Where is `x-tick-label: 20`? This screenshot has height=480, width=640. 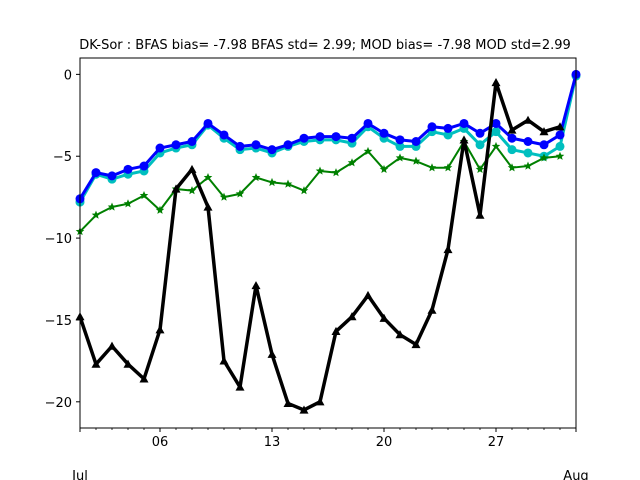 x-tick-label: 20 is located at coordinates (384, 442).